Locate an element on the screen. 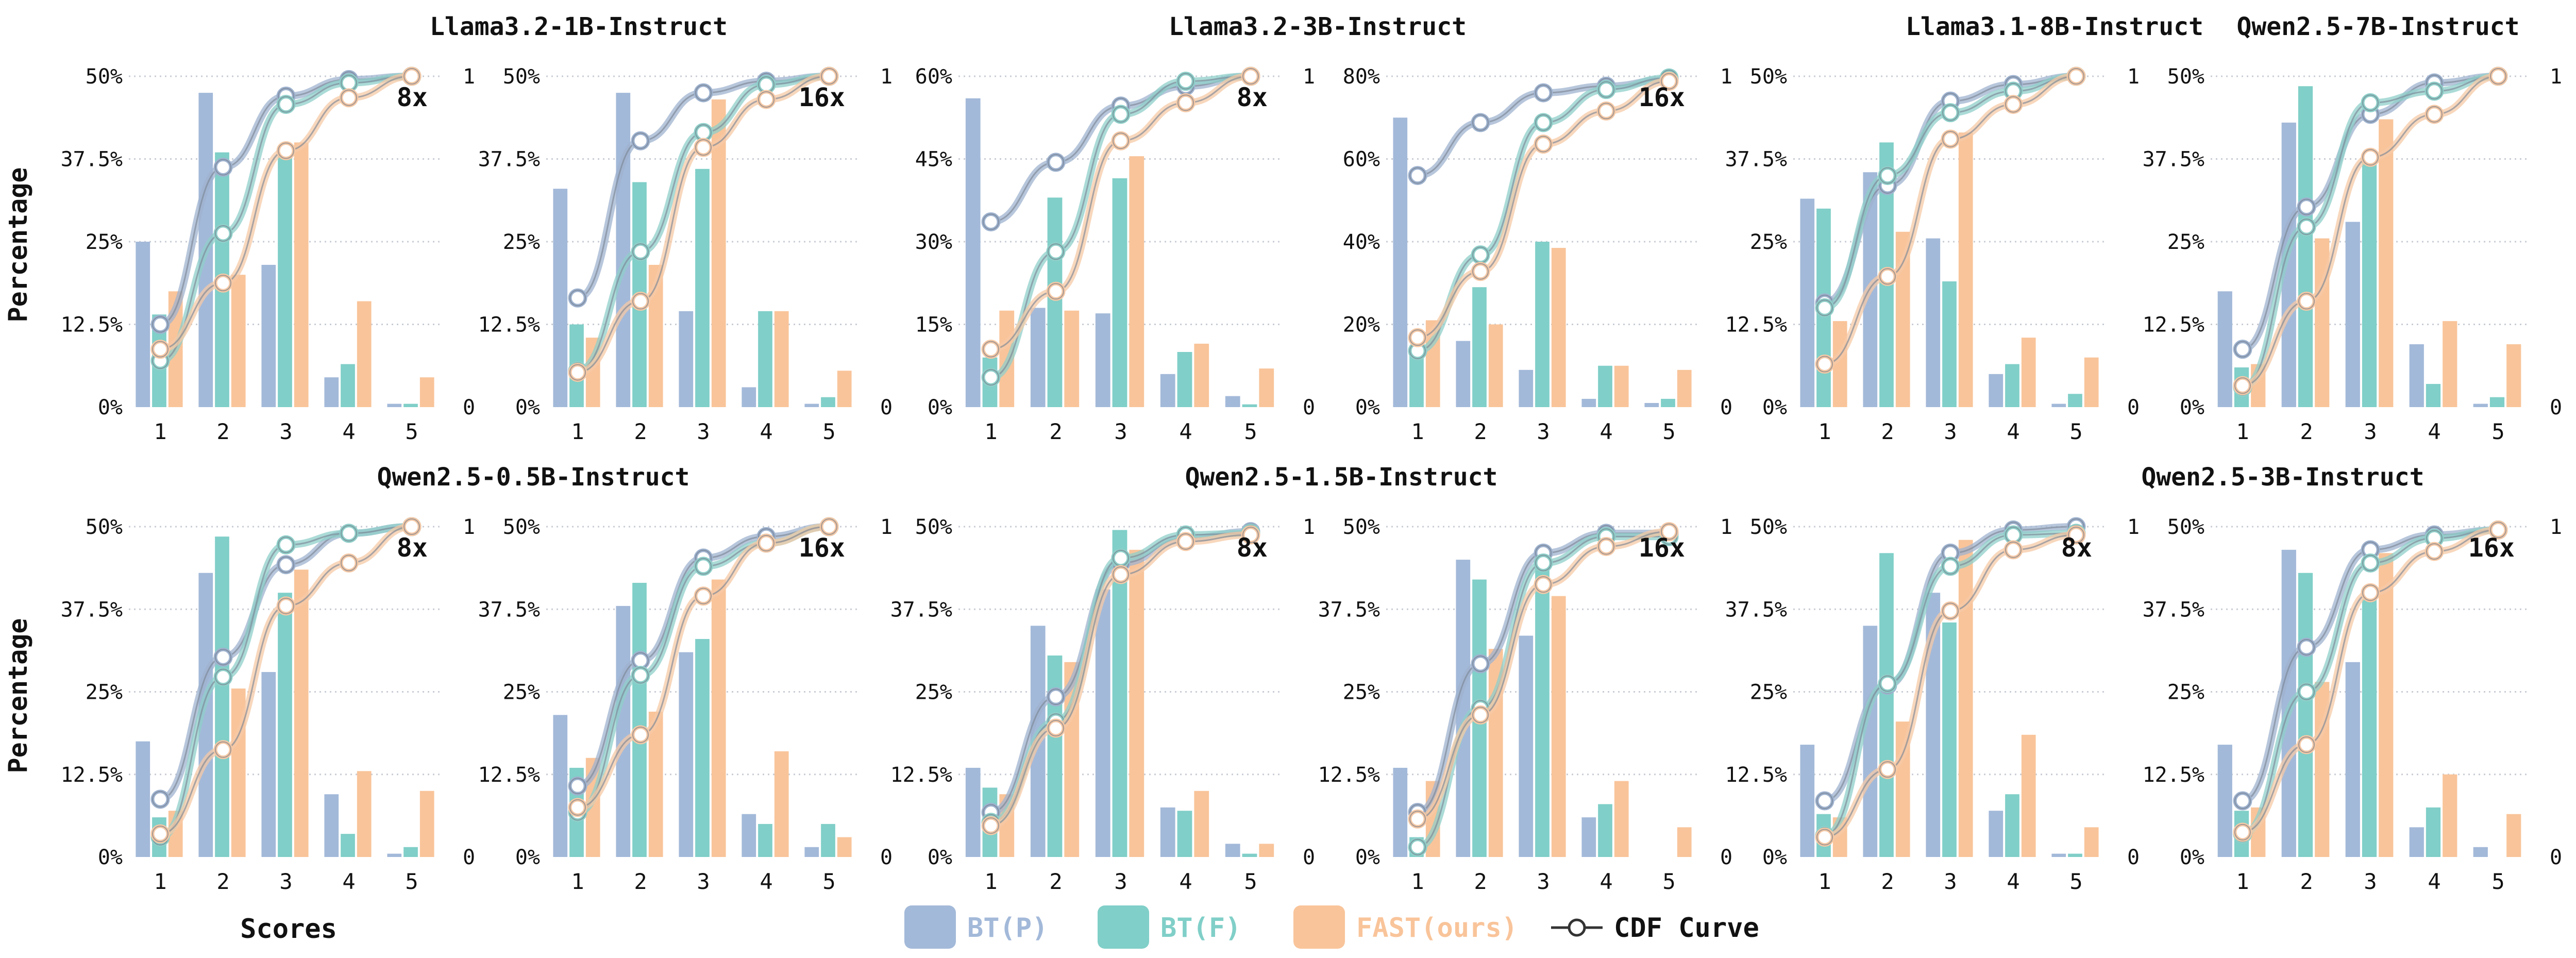 The image size is (2576, 958). chart-panel-2: 0% 12.5% 25% 37.5% 50% 1 0 1 2 3 4 5 16x is located at coordinates (685, 254).